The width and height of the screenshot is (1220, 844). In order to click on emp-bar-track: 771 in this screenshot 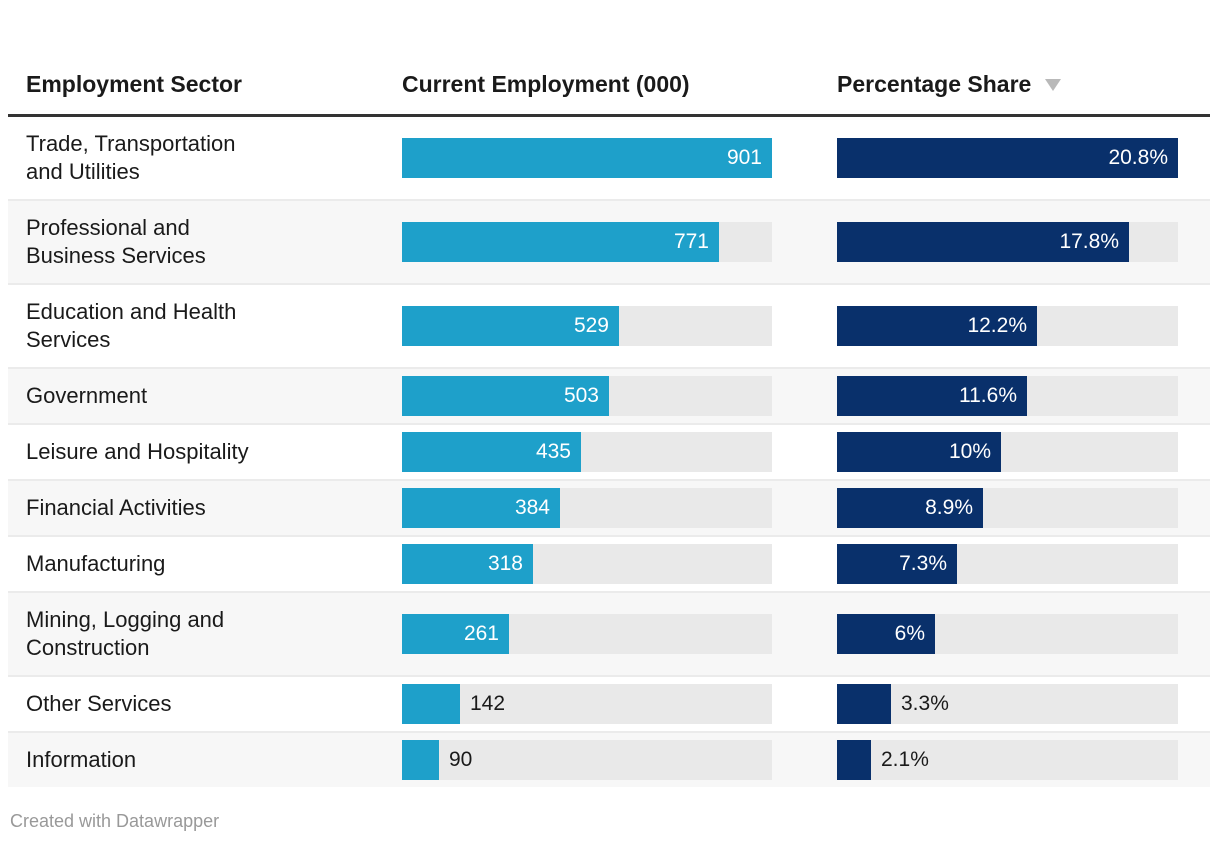, I will do `click(587, 242)`.